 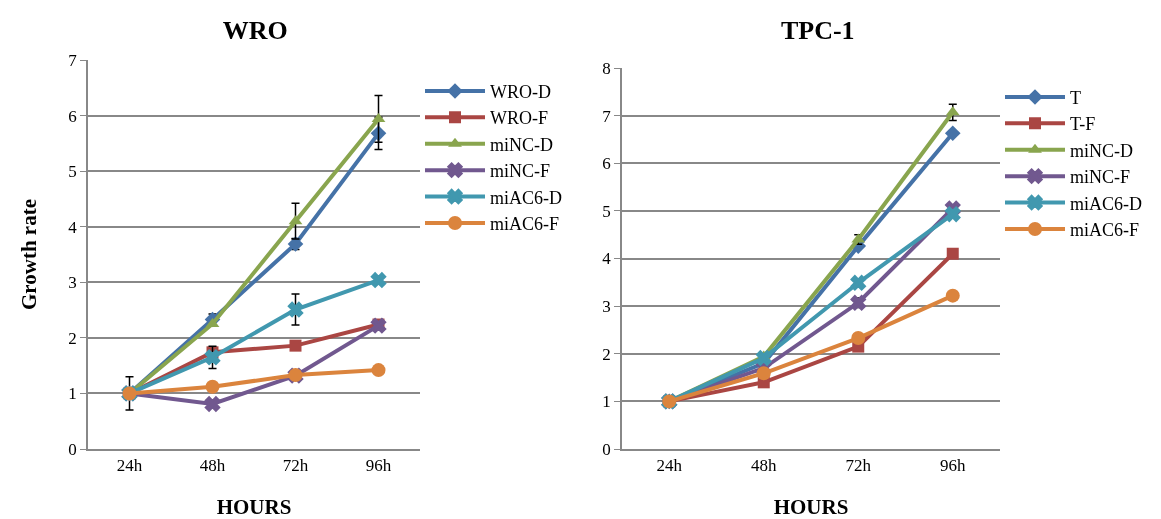 I want to click on y-axis-title: Growth rate, so click(x=28, y=254).